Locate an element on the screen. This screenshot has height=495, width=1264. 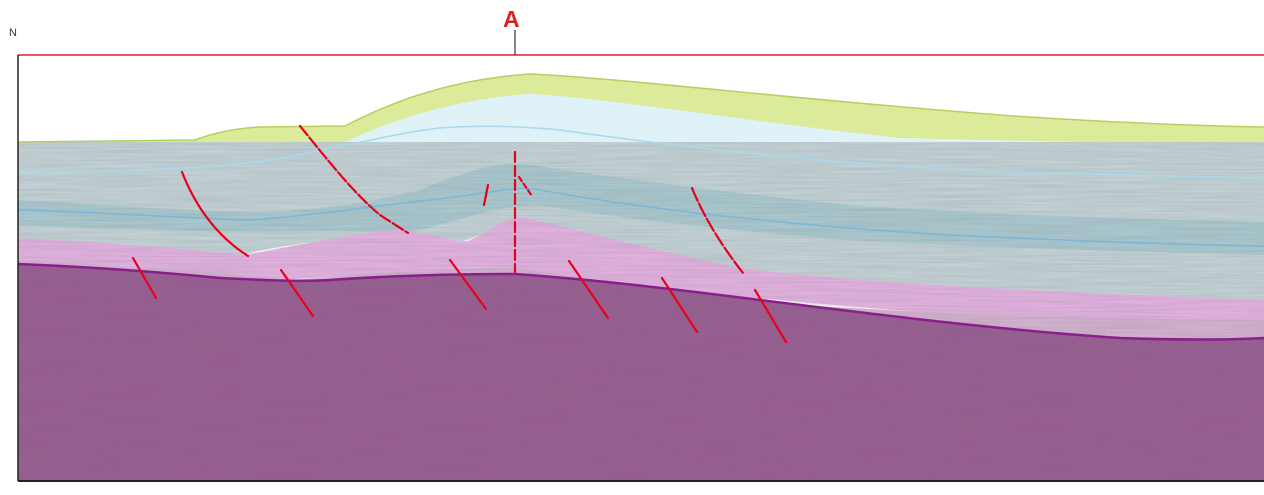
layer-lightblue is located at coordinates (641, 123).